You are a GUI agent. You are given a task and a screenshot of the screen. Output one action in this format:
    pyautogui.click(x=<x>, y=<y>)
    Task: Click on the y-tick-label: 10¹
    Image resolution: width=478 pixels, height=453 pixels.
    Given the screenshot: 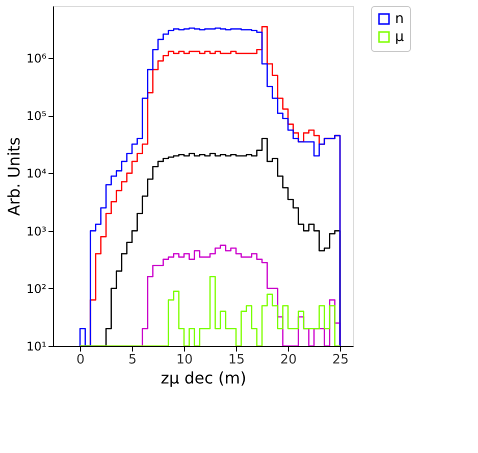 What is the action you would take?
    pyautogui.click(x=36, y=347)
    